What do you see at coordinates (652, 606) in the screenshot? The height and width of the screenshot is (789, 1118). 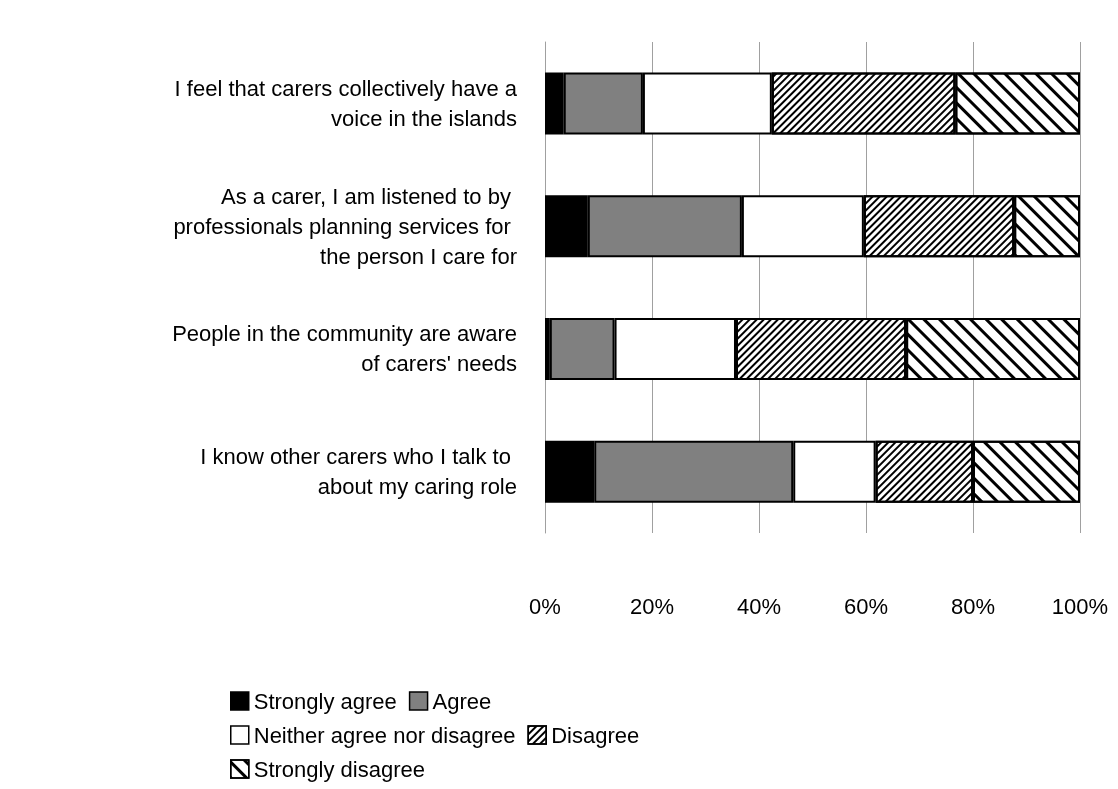 I see `x-tick-label: 20%` at bounding box center [652, 606].